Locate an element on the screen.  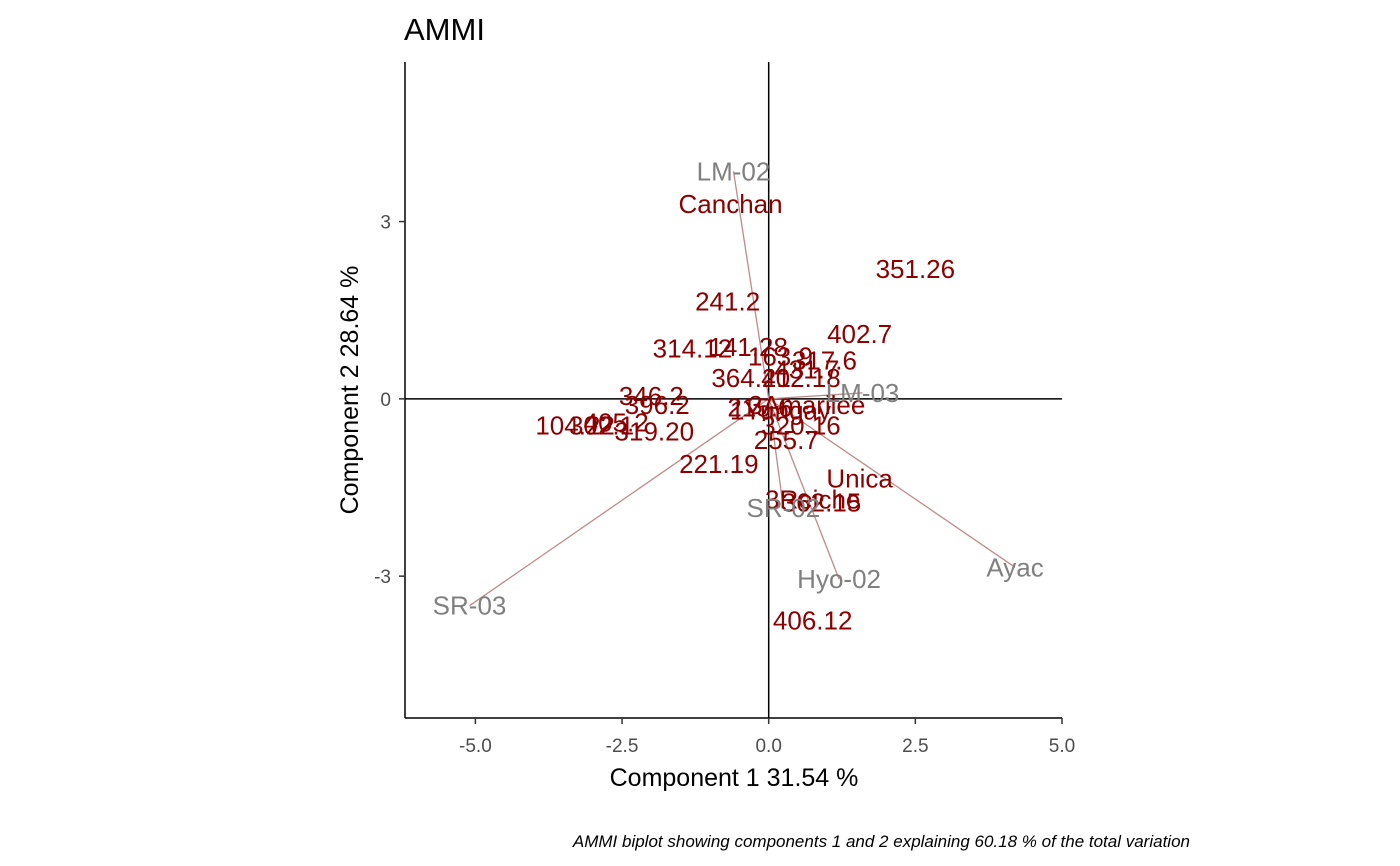
genotype-label: 364.21 is located at coordinates (751, 378).